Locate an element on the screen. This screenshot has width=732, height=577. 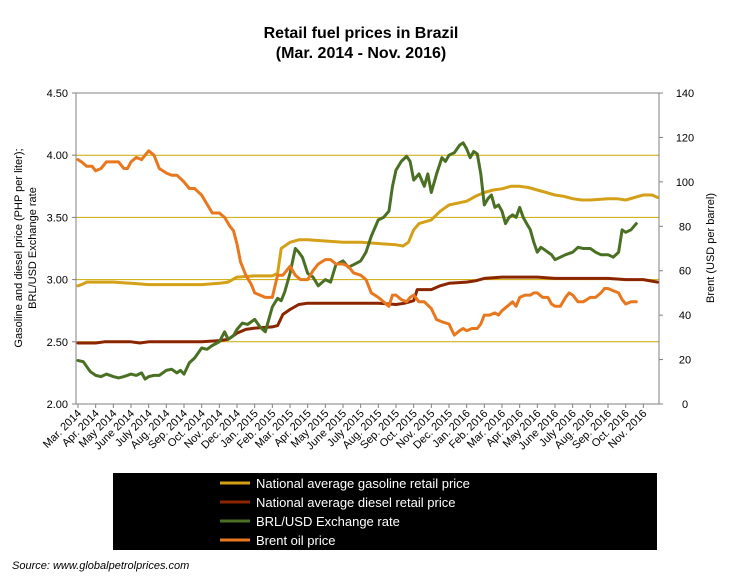
right-axis-ticks: 0 20 40 60 80 100 120 140 is located at coordinates (676, 249).